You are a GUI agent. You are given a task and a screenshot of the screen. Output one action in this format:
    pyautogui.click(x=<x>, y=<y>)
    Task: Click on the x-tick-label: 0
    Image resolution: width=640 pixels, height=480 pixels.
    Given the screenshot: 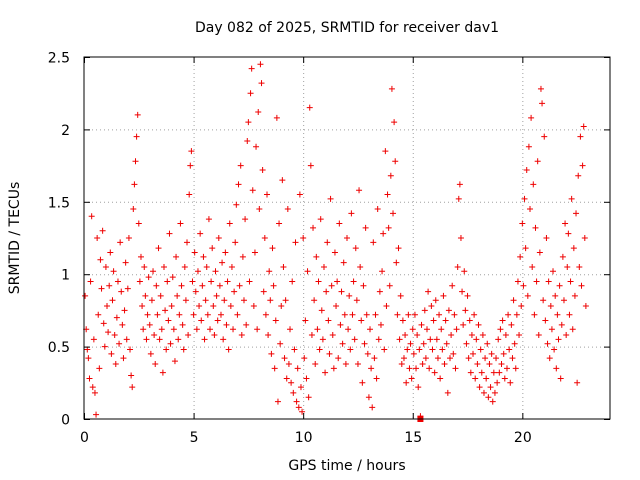 What is the action you would take?
    pyautogui.click(x=84, y=438)
    